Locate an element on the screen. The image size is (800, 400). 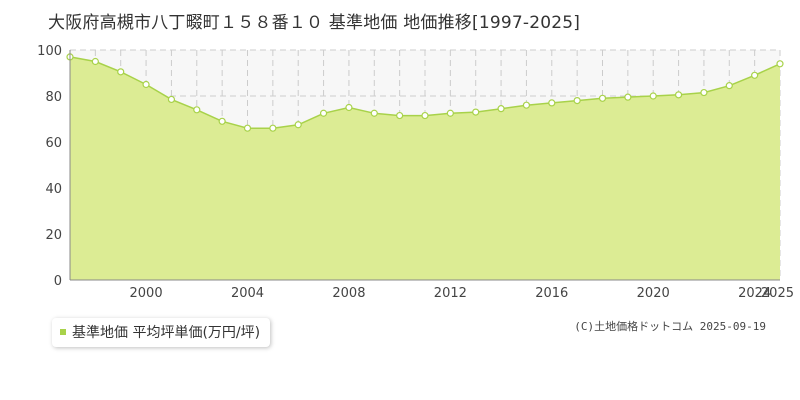
y-tick-label: 100 is located at coordinates (49, 51).